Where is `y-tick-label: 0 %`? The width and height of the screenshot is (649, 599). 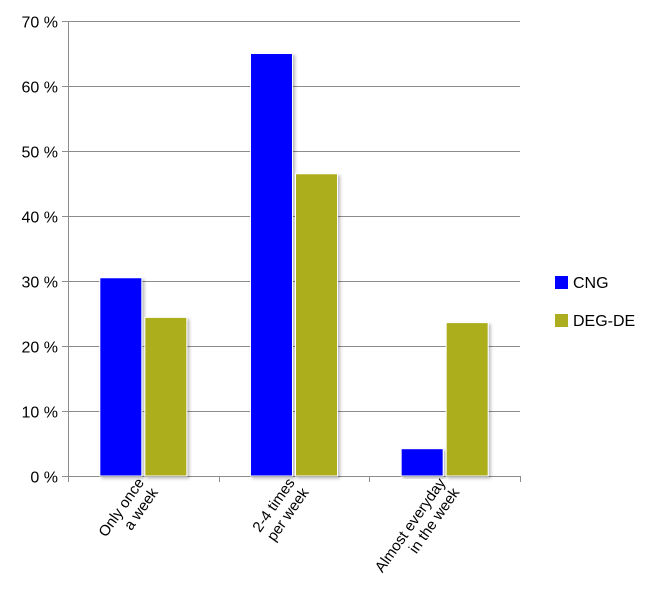 y-tick-label: 0 % is located at coordinates (44, 478).